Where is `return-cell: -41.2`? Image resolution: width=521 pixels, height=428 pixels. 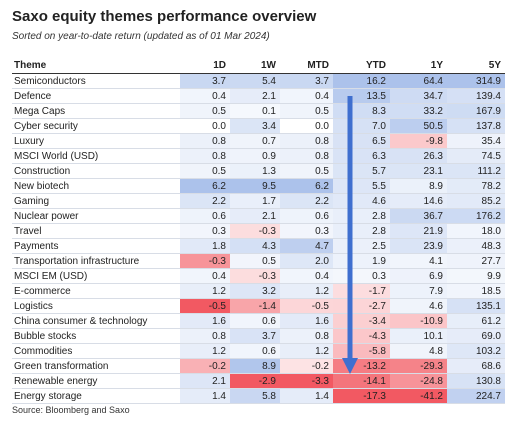
return-cell: -41.2 is located at coordinates (418, 396).